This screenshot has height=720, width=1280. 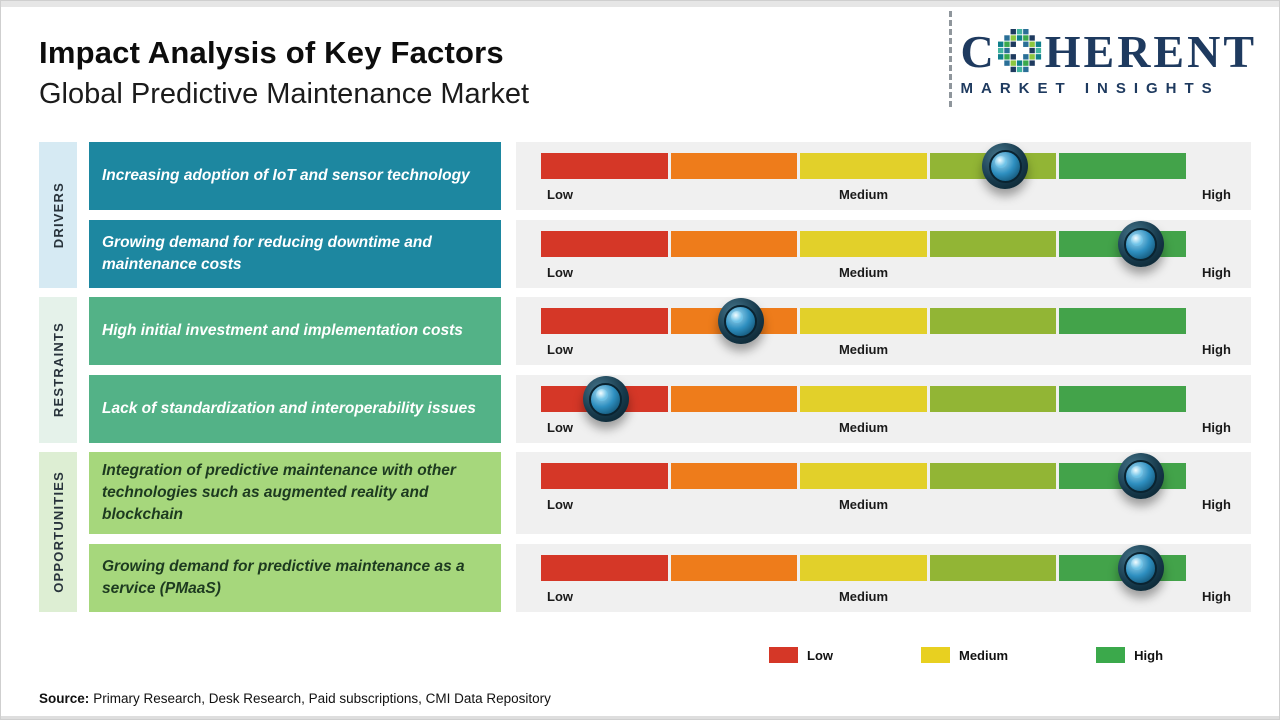 What do you see at coordinates (271, 52) in the screenshot?
I see `page-title: Impact Analysis of Key Factors` at bounding box center [271, 52].